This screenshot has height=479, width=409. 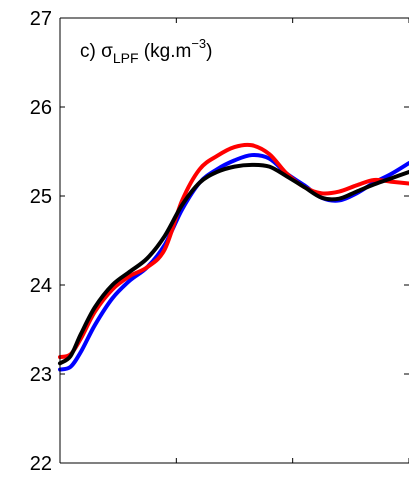 I want to click on y-tick-label-0: 22, so click(x=41, y=464).